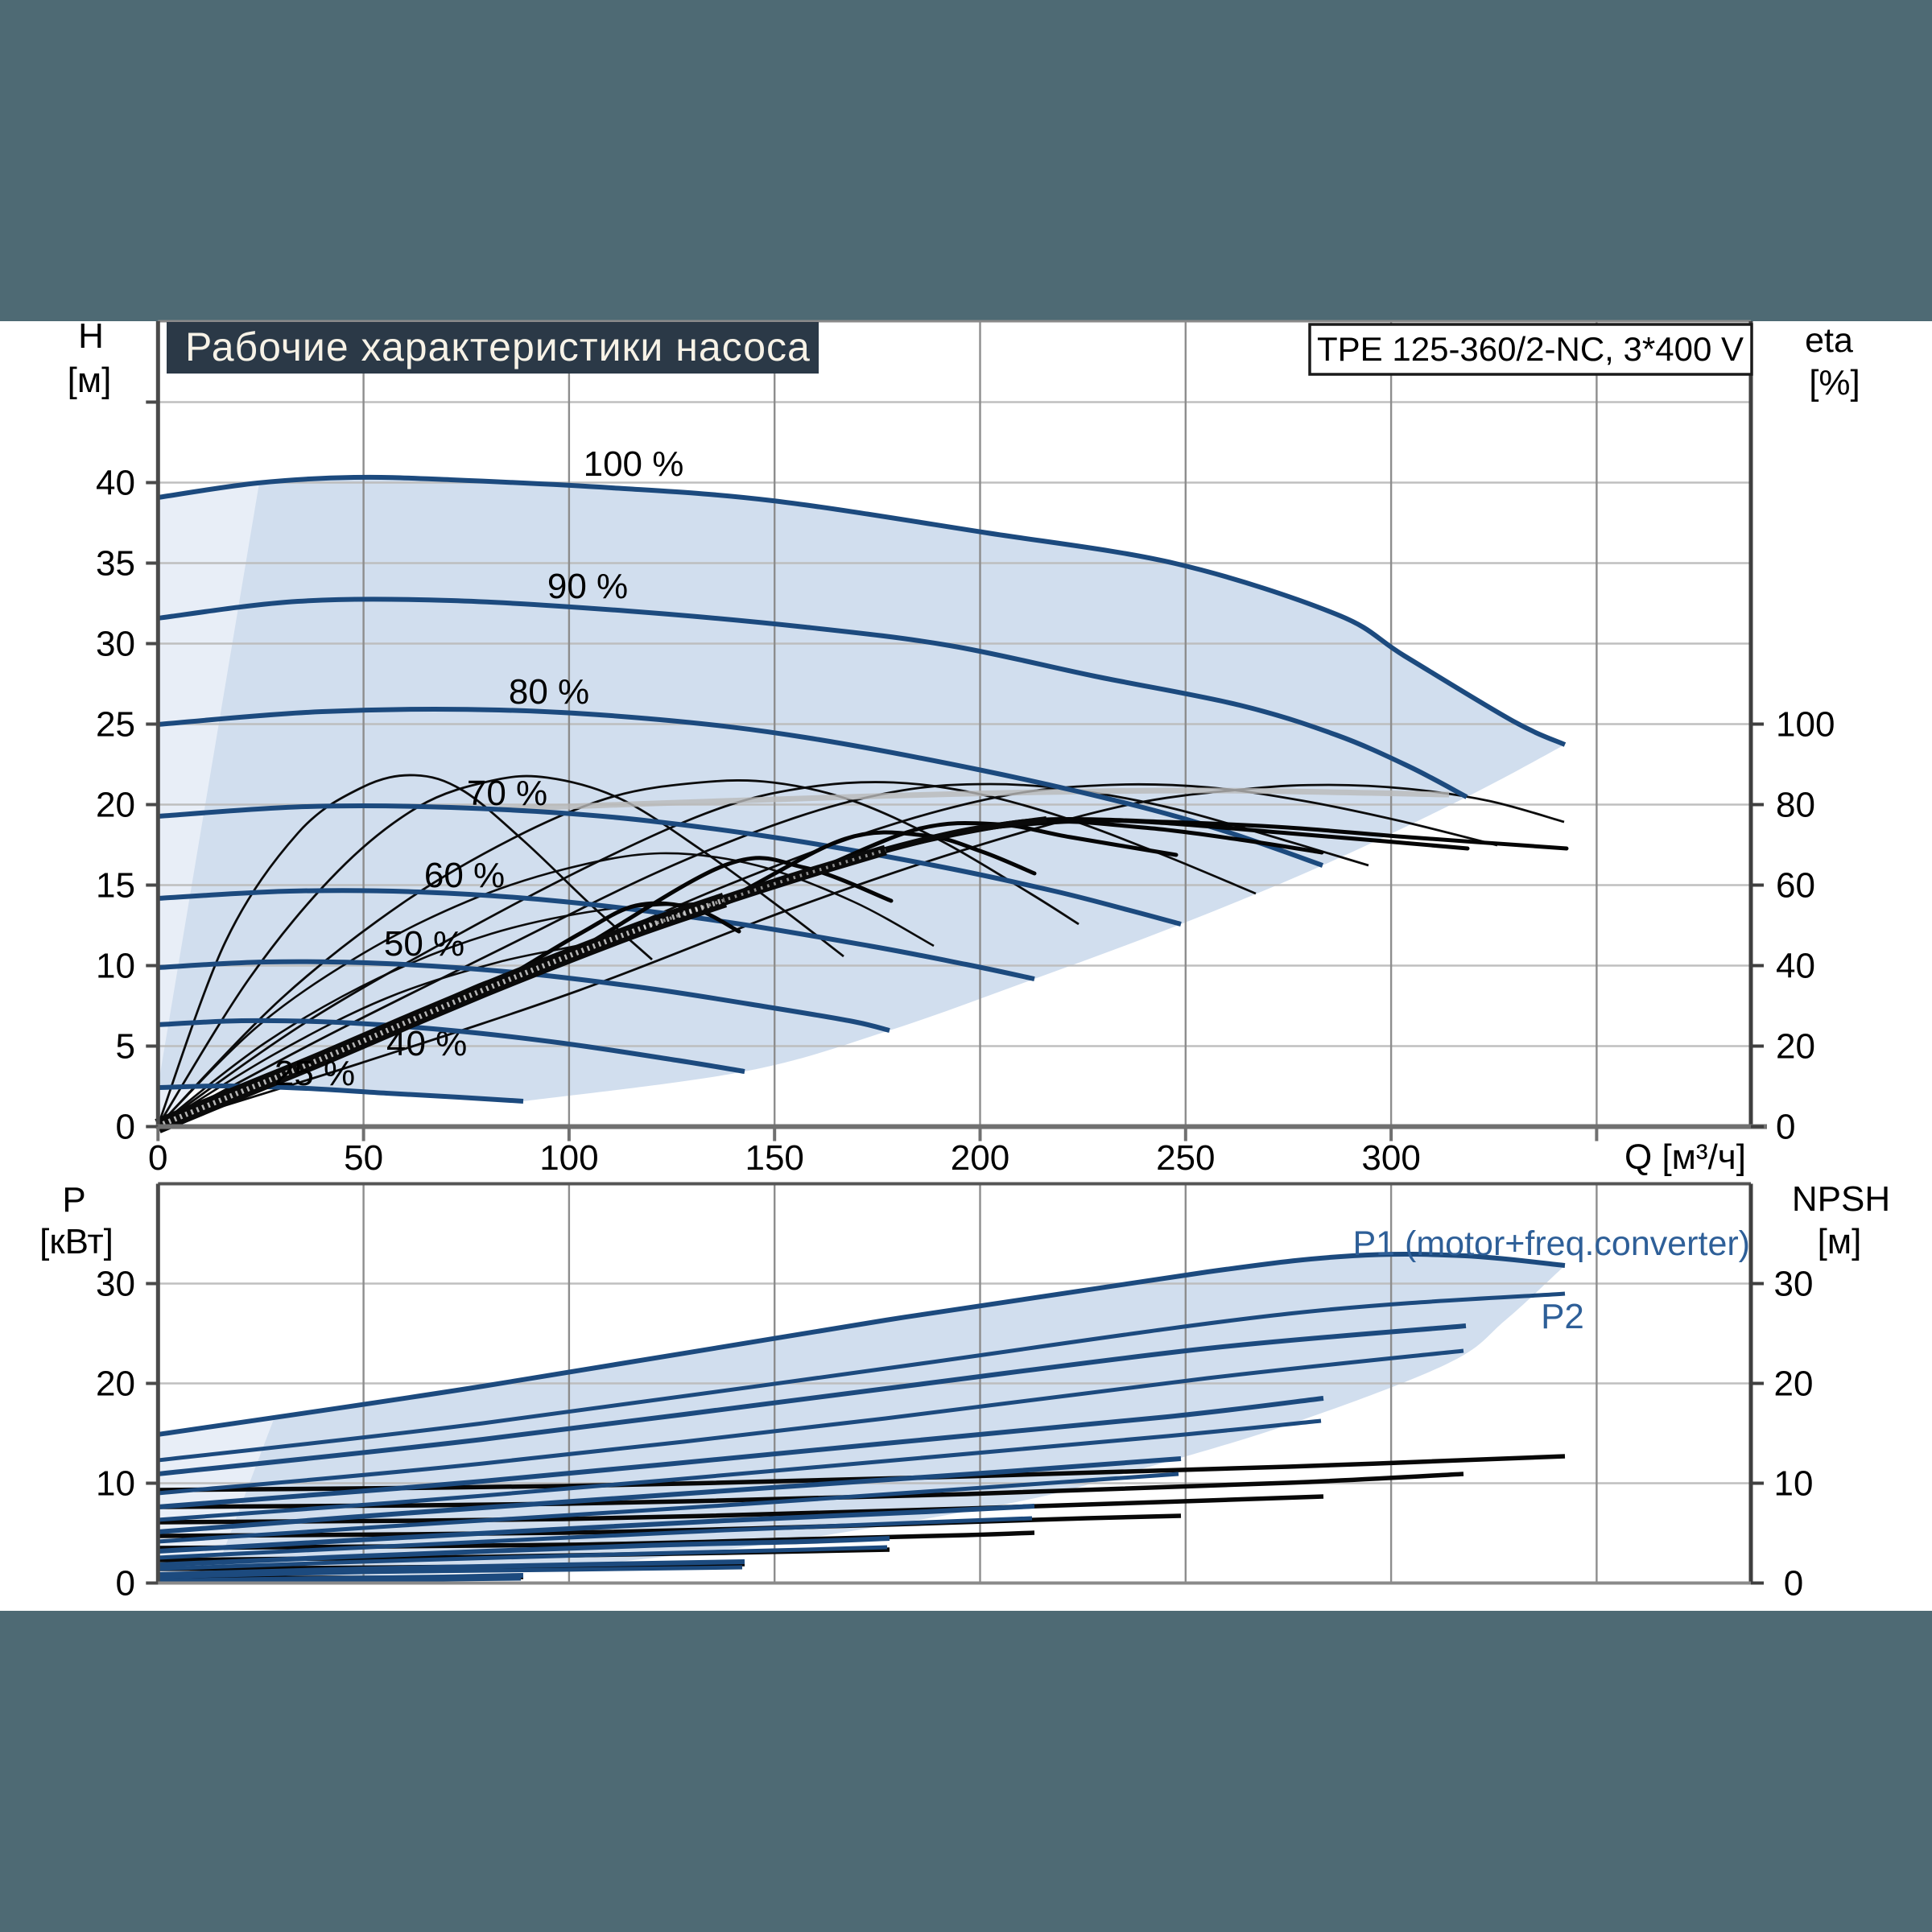 This screenshot has height=1932, width=1932. What do you see at coordinates (1185, 1158) in the screenshot?
I see `svg-text: 250` at bounding box center [1185, 1158].